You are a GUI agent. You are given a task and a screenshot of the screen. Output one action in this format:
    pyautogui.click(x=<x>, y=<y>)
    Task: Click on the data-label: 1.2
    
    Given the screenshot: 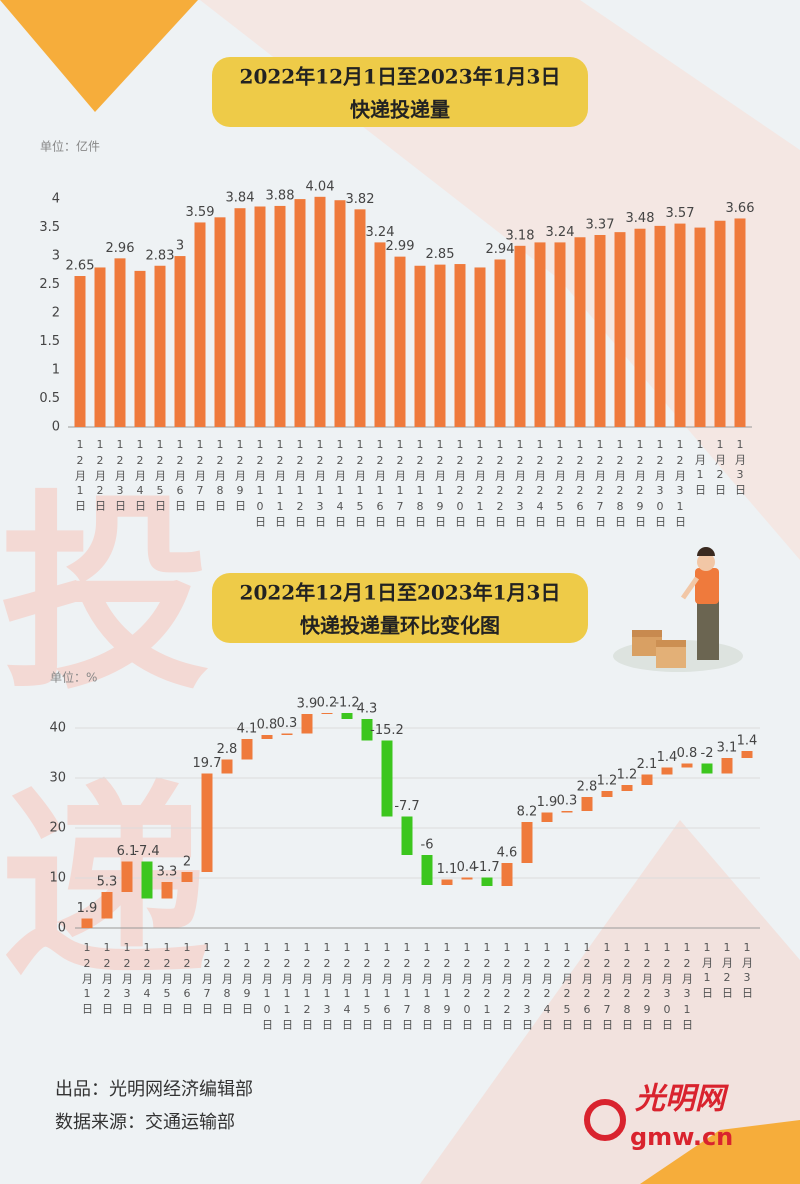 What is the action you would take?
    pyautogui.click(x=627, y=775)
    